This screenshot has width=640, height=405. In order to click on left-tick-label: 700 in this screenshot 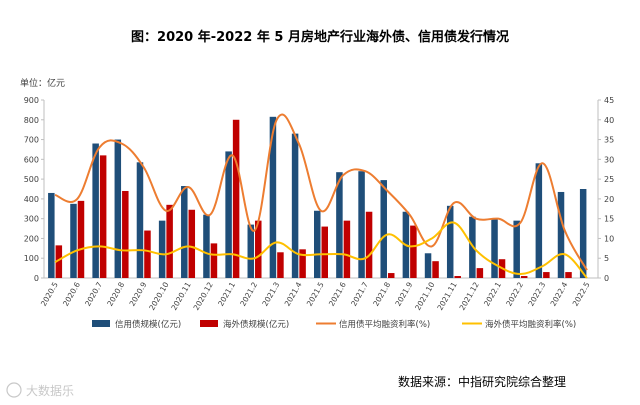, I will do `click(31, 140)`.